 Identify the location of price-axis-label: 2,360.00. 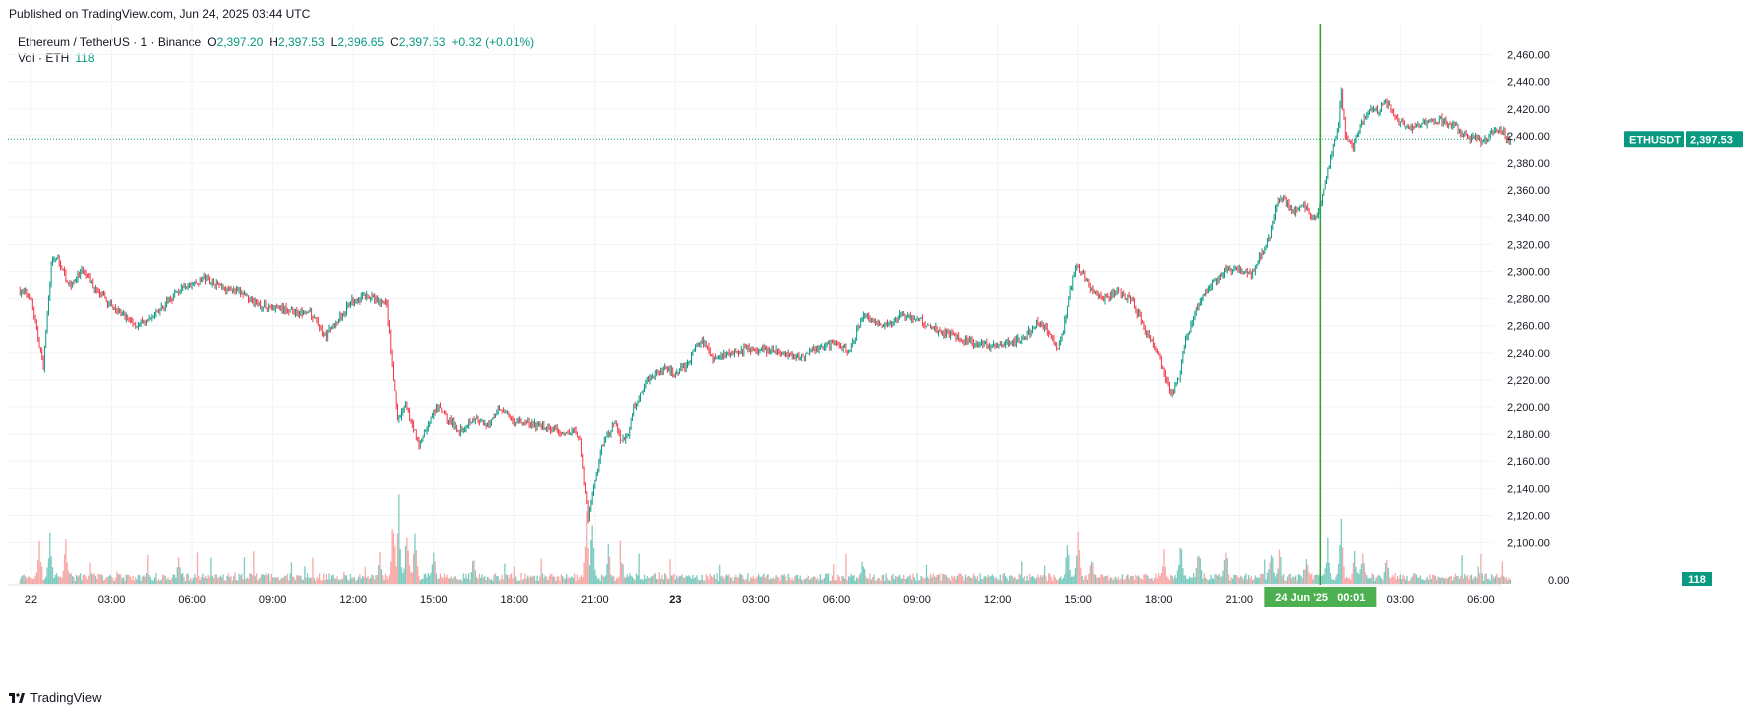
(1528, 191).